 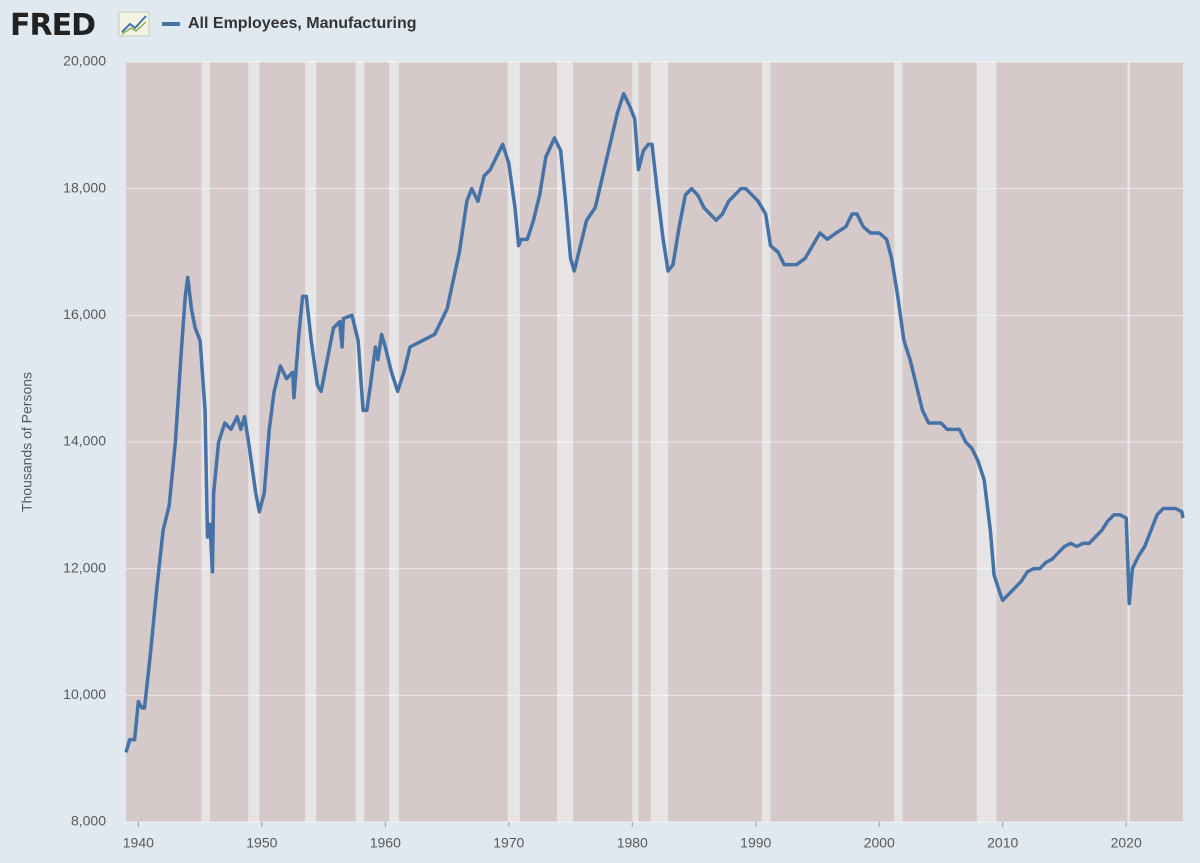 I want to click on x-tick-label: 2000, so click(x=879, y=843).